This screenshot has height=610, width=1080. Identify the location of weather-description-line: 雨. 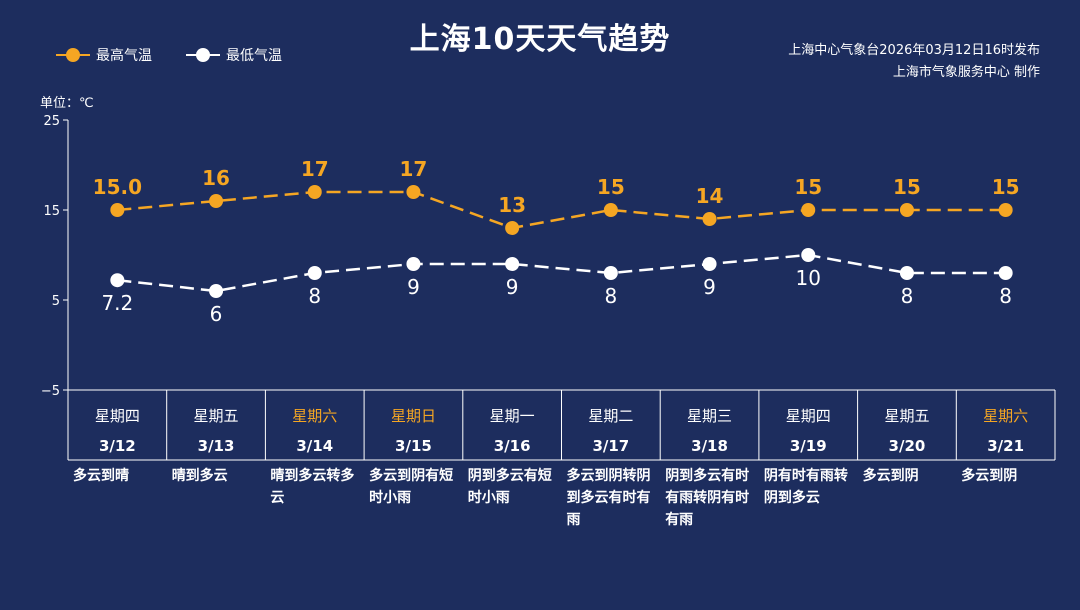
(574, 520).